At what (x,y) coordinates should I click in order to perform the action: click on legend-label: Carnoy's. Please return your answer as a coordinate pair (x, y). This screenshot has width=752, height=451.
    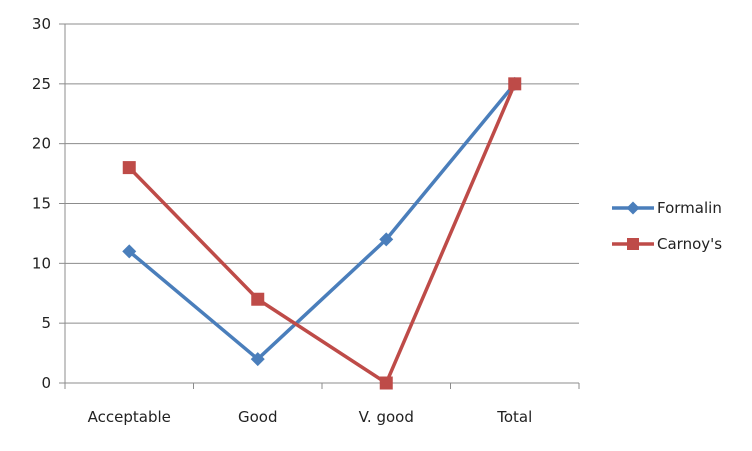
    Looking at the image, I should click on (689, 244).